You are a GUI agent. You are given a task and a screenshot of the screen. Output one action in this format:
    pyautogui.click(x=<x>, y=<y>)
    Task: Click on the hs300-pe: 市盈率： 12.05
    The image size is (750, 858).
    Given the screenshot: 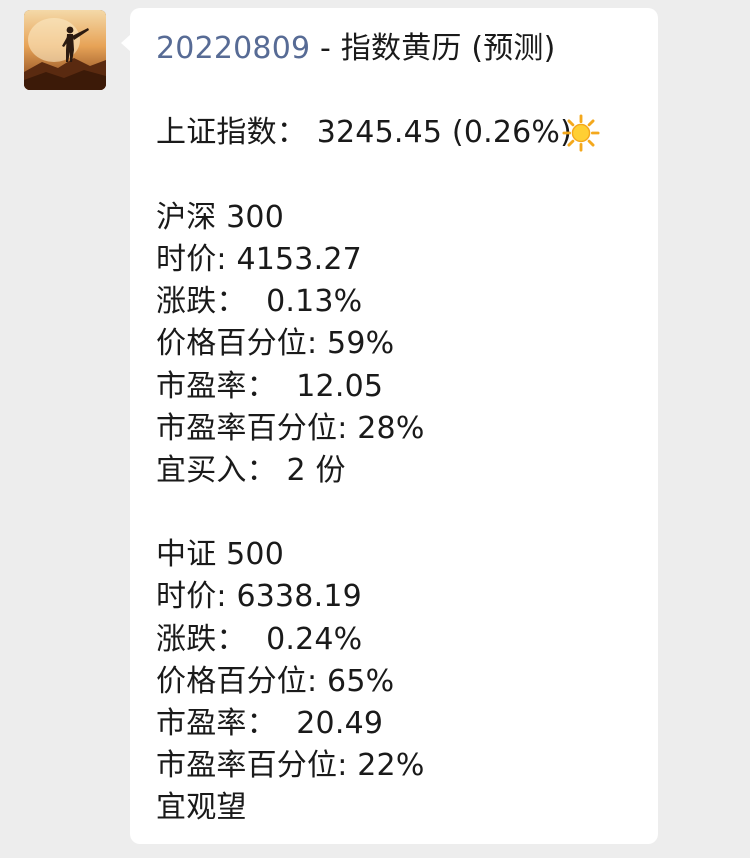 What is the action you would take?
    pyautogui.click(x=270, y=386)
    